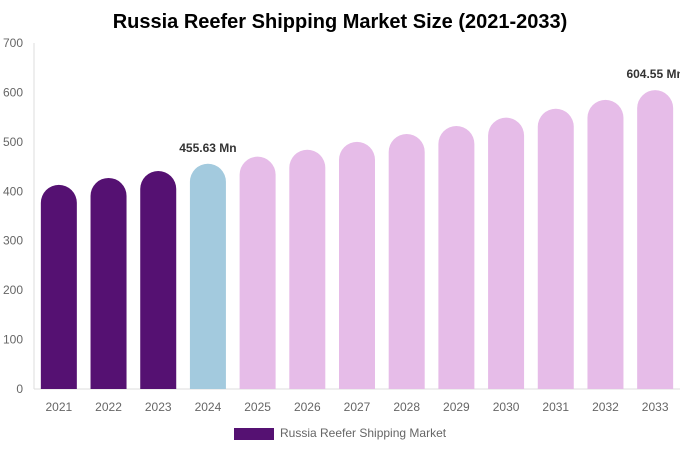  What do you see at coordinates (13, 191) in the screenshot?
I see `y-tick-label: 400` at bounding box center [13, 191].